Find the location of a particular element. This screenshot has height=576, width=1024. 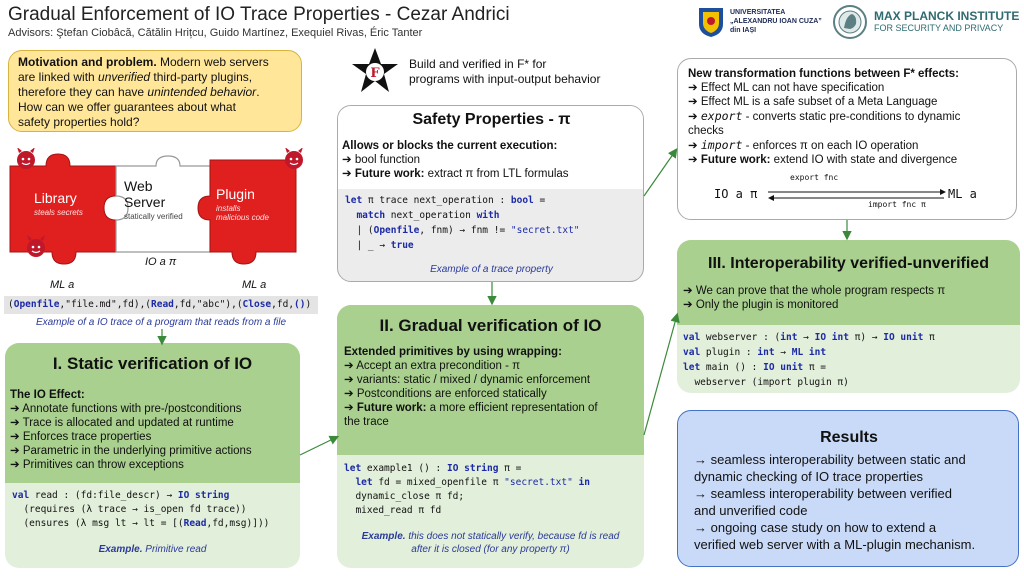

webserver-label: Web is located at coordinates (144, 186).